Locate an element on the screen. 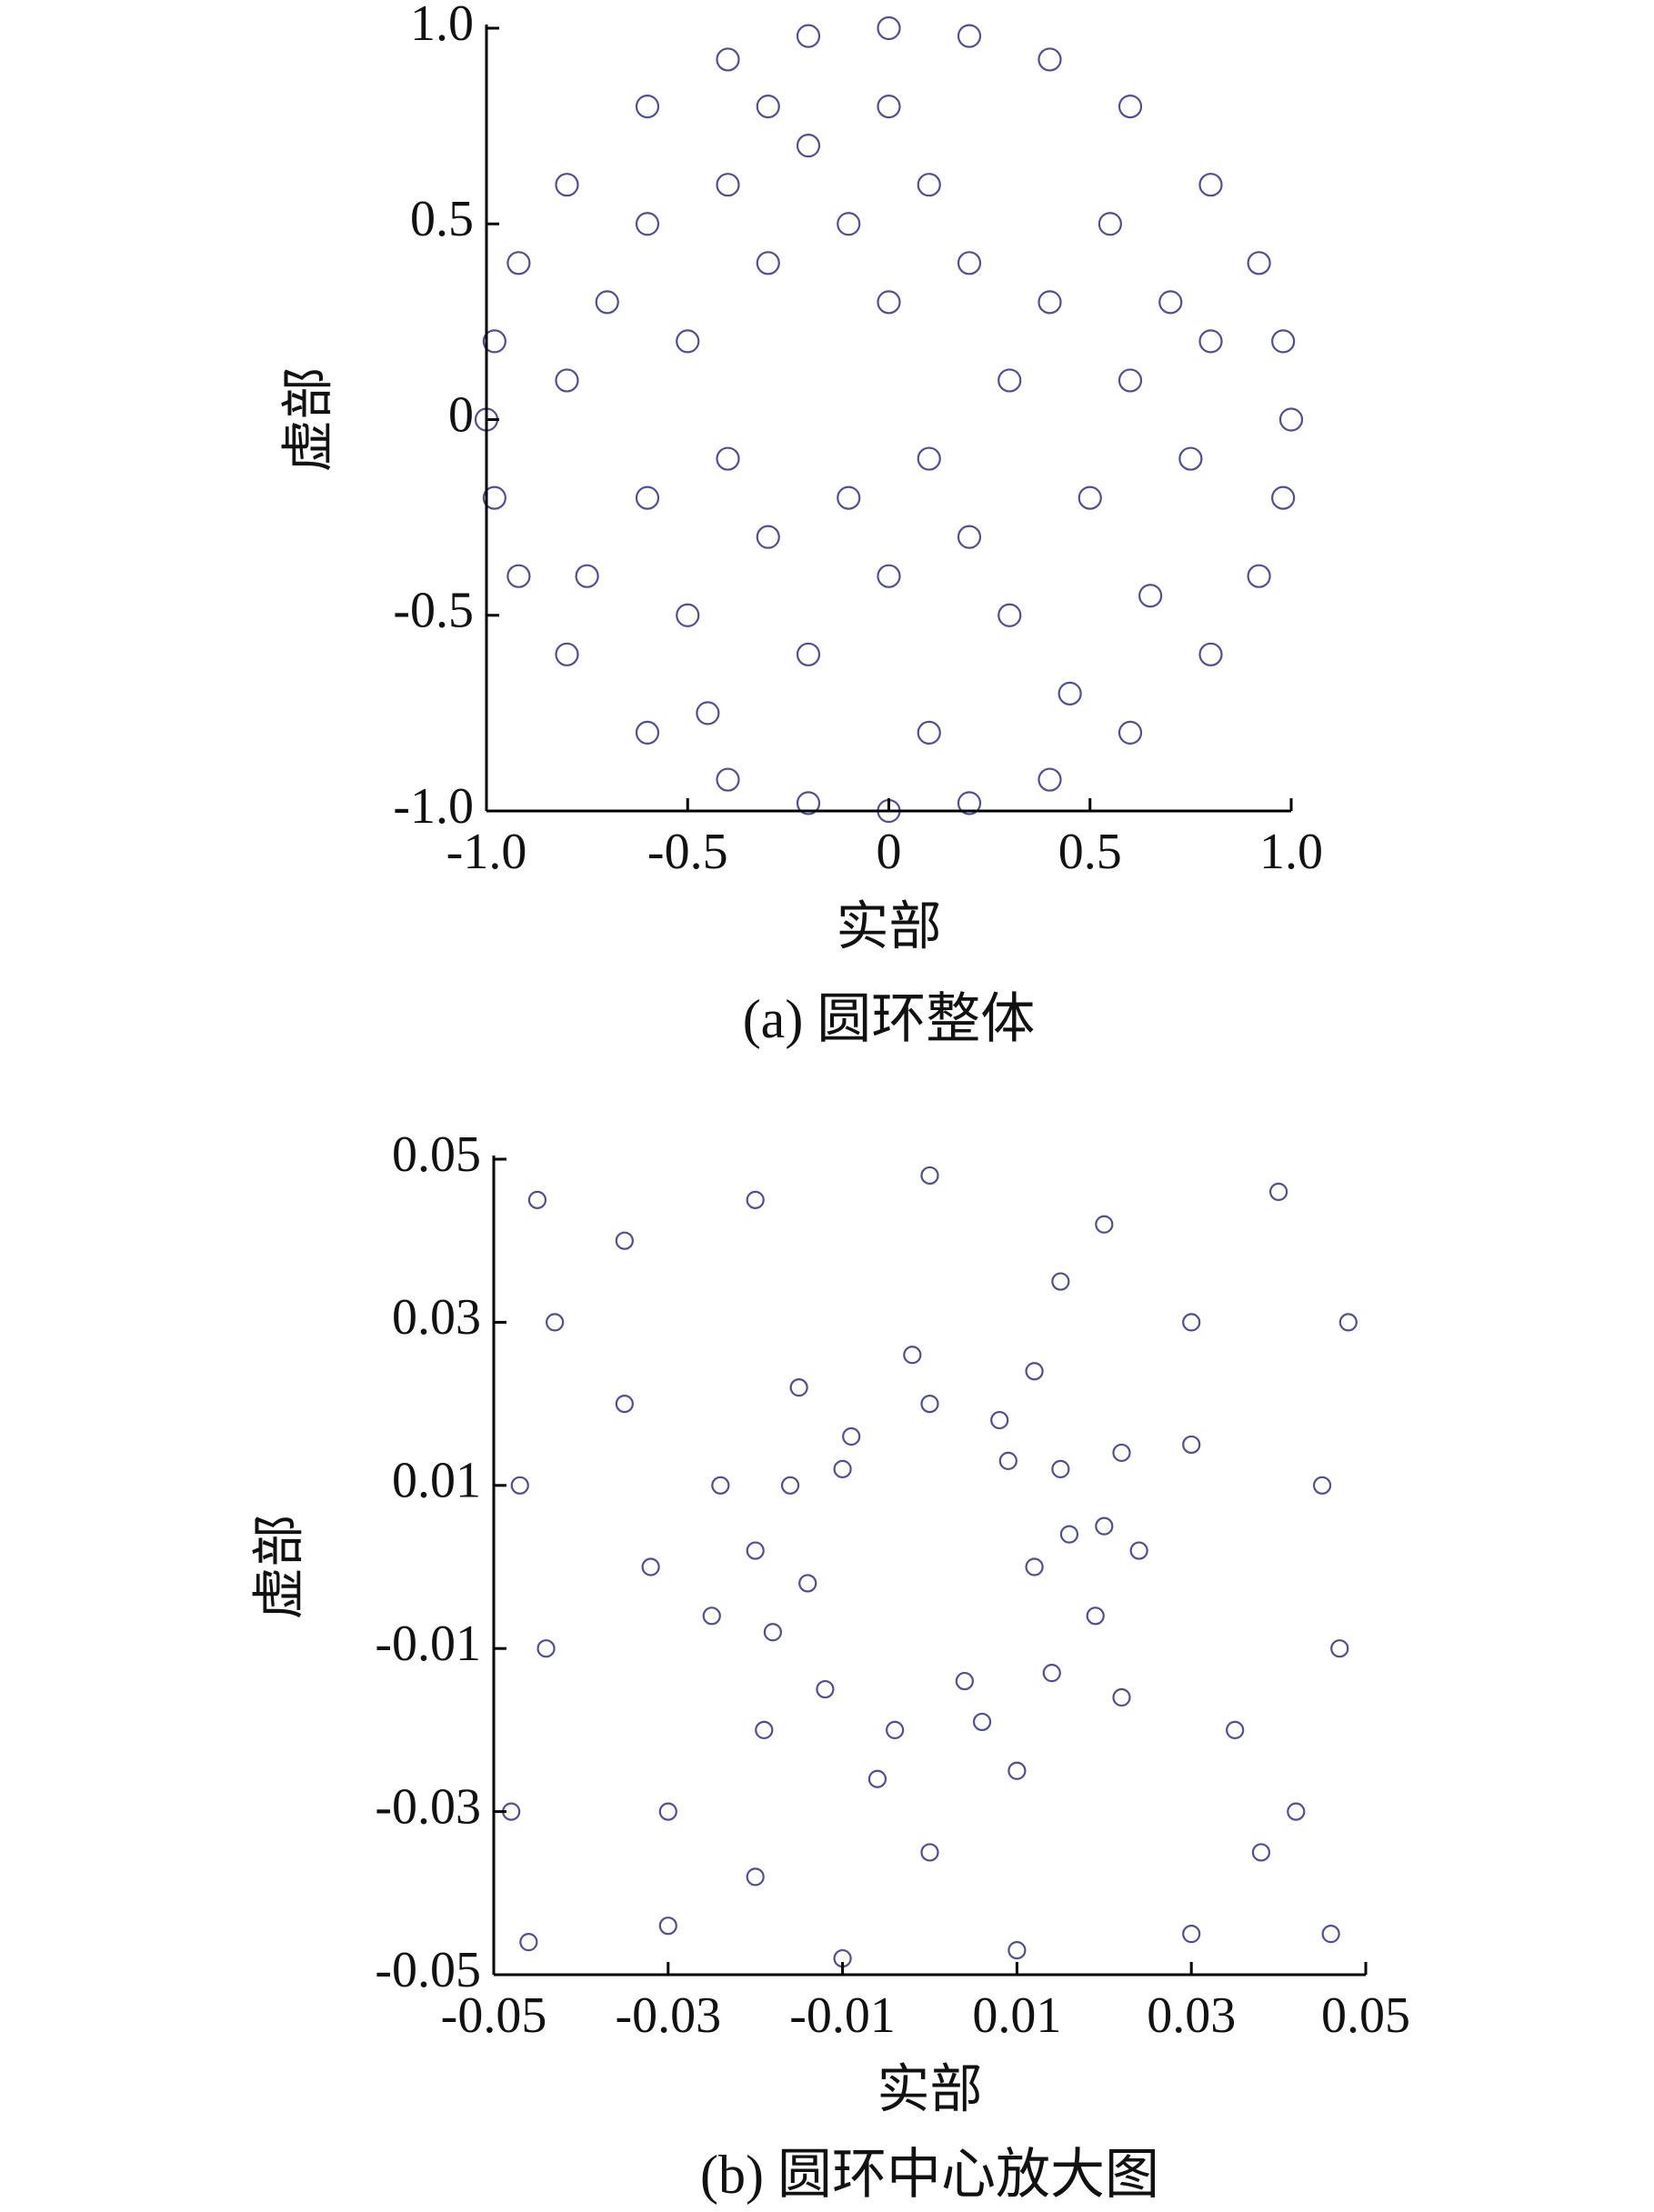 Image resolution: width=1654 pixels, height=2212 pixels. y-tick-label: -0.01 is located at coordinates (428, 1644).